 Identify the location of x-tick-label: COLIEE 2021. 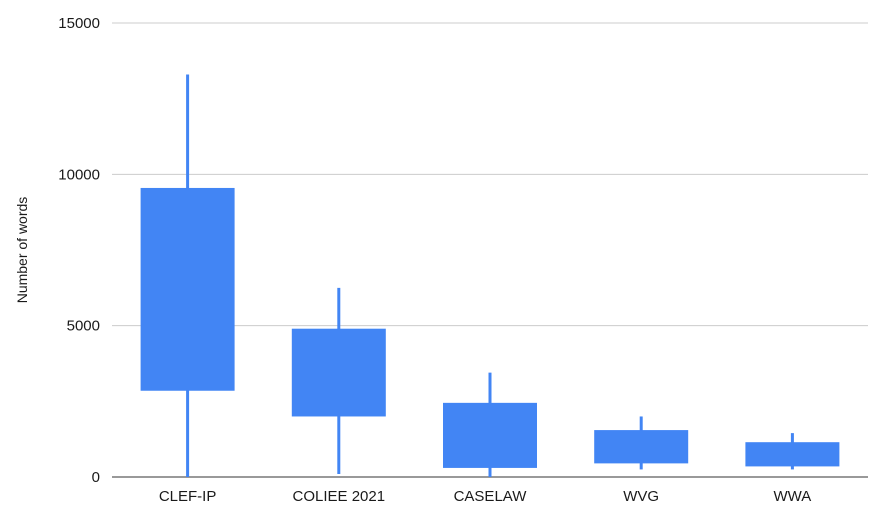
(339, 496).